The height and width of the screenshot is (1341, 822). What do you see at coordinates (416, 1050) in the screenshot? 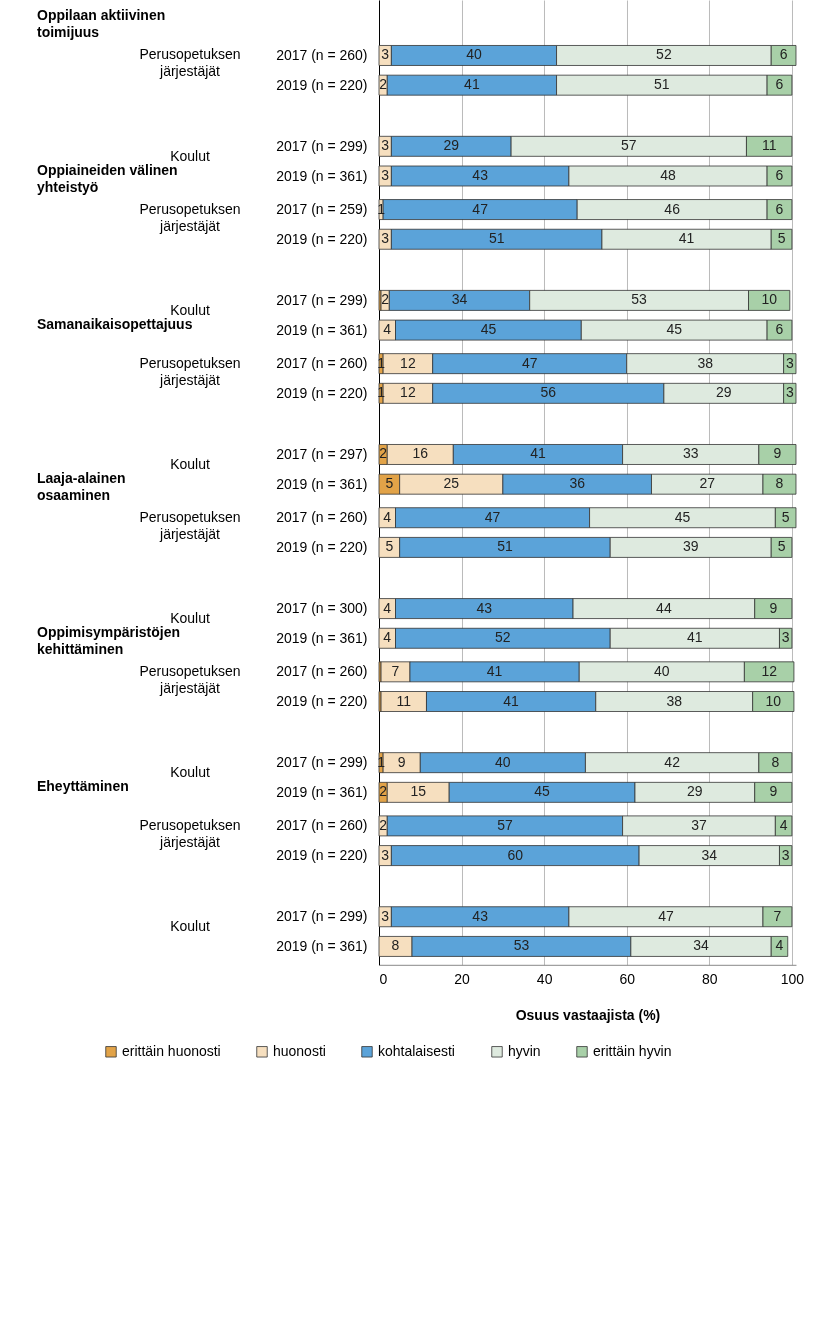
I see `legend-label: kohtalaisesti` at bounding box center [416, 1050].